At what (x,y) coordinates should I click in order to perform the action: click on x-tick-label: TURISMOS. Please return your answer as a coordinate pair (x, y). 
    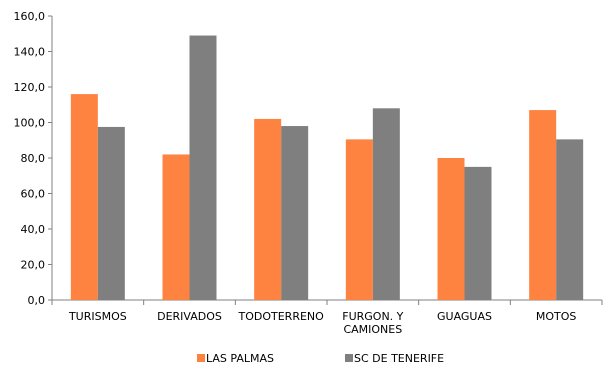
    Looking at the image, I should click on (97, 316).